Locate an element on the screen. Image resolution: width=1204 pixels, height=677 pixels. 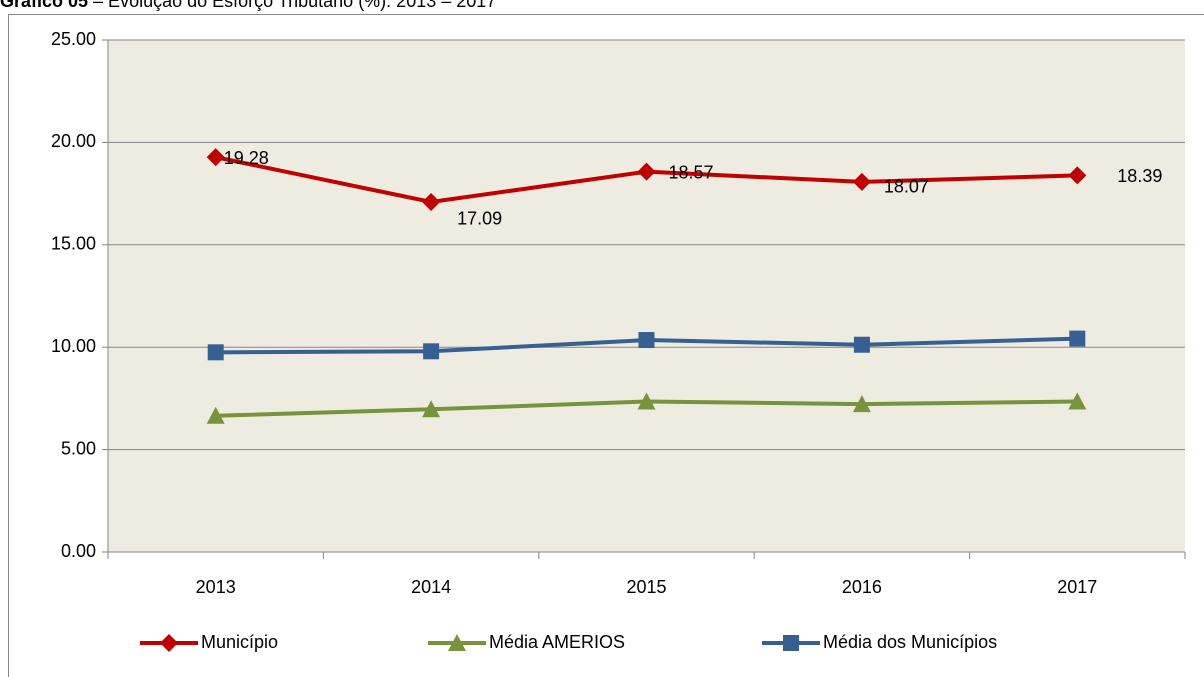
y-tick-label: 15.00 is located at coordinates (73, 244).